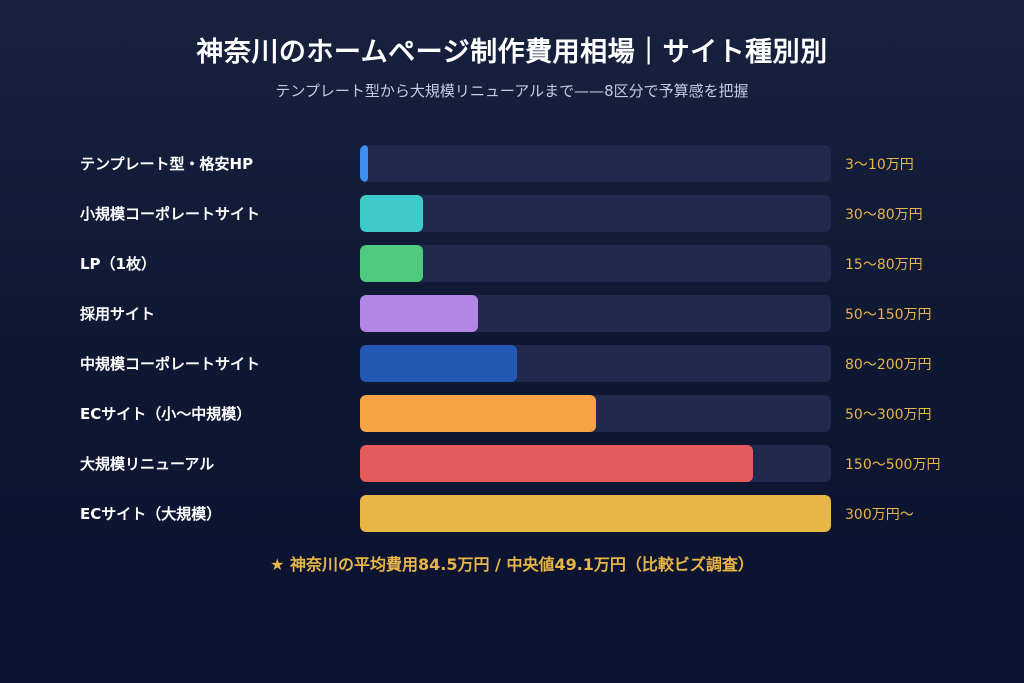 Image resolution: width=1024 pixels, height=683 pixels. I want to click on bar-row: LP（1枚） 15〜80万円, so click(512, 263).